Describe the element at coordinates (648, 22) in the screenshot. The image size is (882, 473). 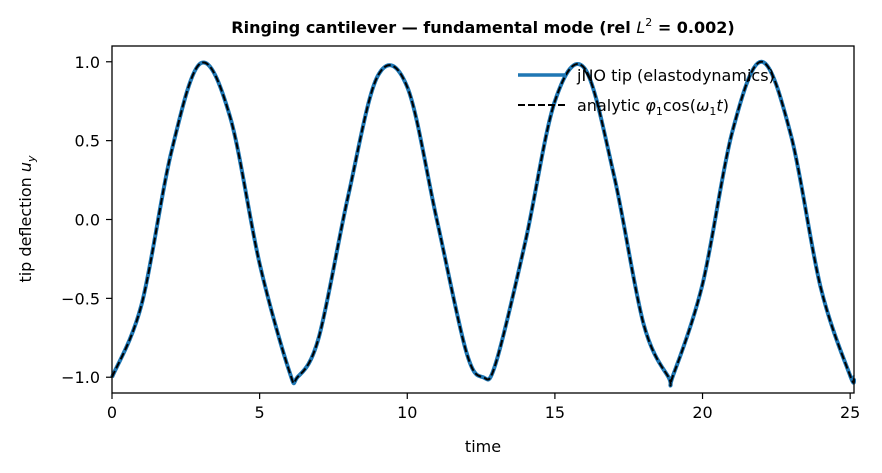
I see `title-superscript: 2` at that location.